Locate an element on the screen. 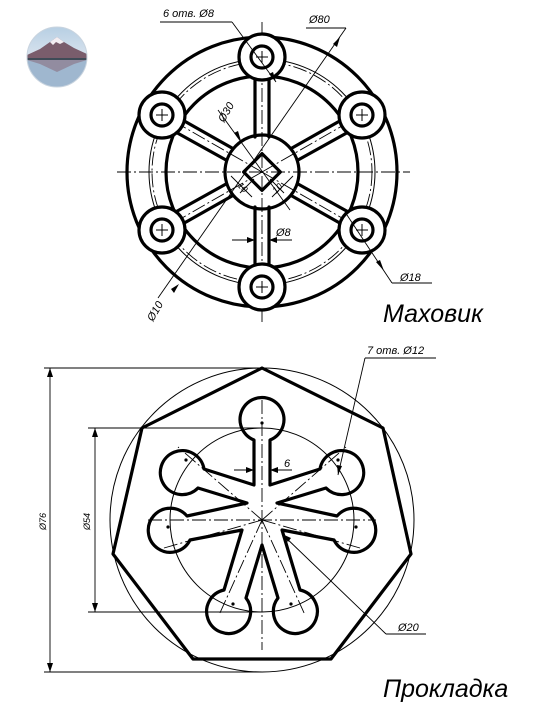 This screenshot has height=711, width=539. dim-gasket-slot-text: 6 is located at coordinates (287, 464).